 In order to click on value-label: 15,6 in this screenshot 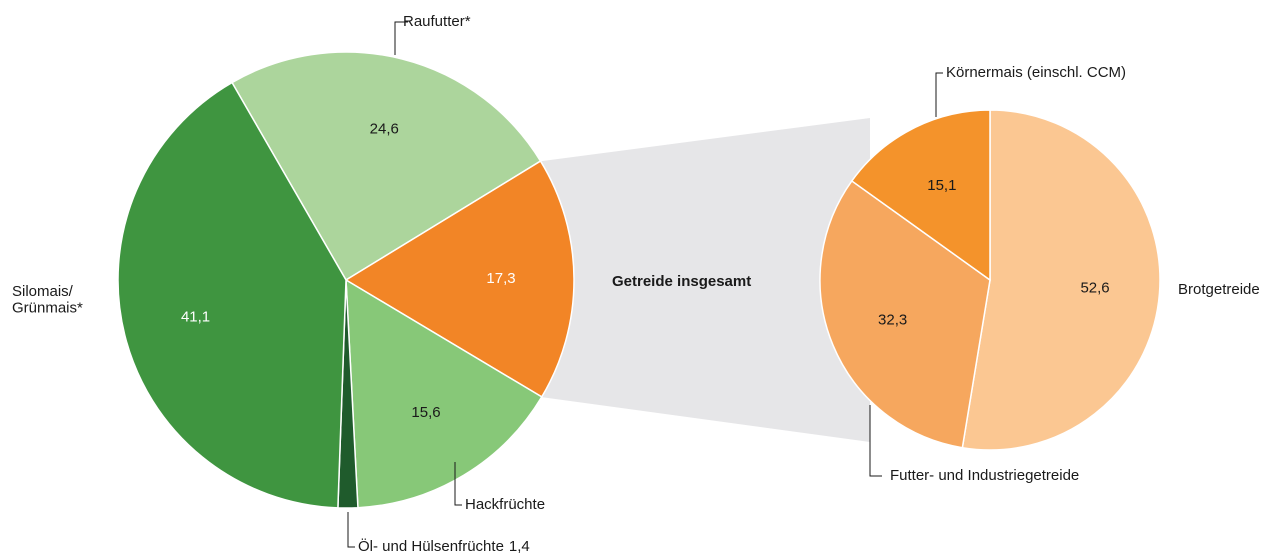, I will do `click(425, 412)`.